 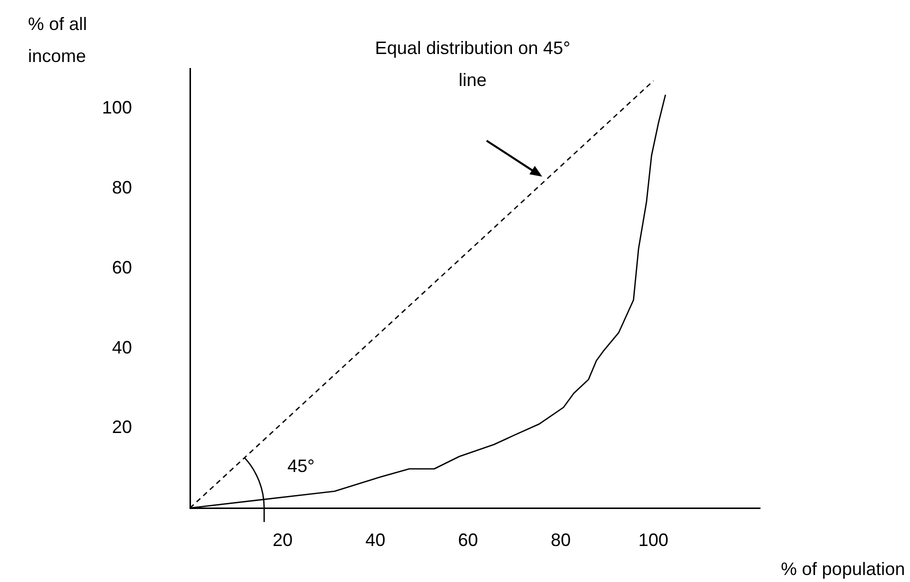 I want to click on x-tick-label: 100, so click(x=653, y=540).